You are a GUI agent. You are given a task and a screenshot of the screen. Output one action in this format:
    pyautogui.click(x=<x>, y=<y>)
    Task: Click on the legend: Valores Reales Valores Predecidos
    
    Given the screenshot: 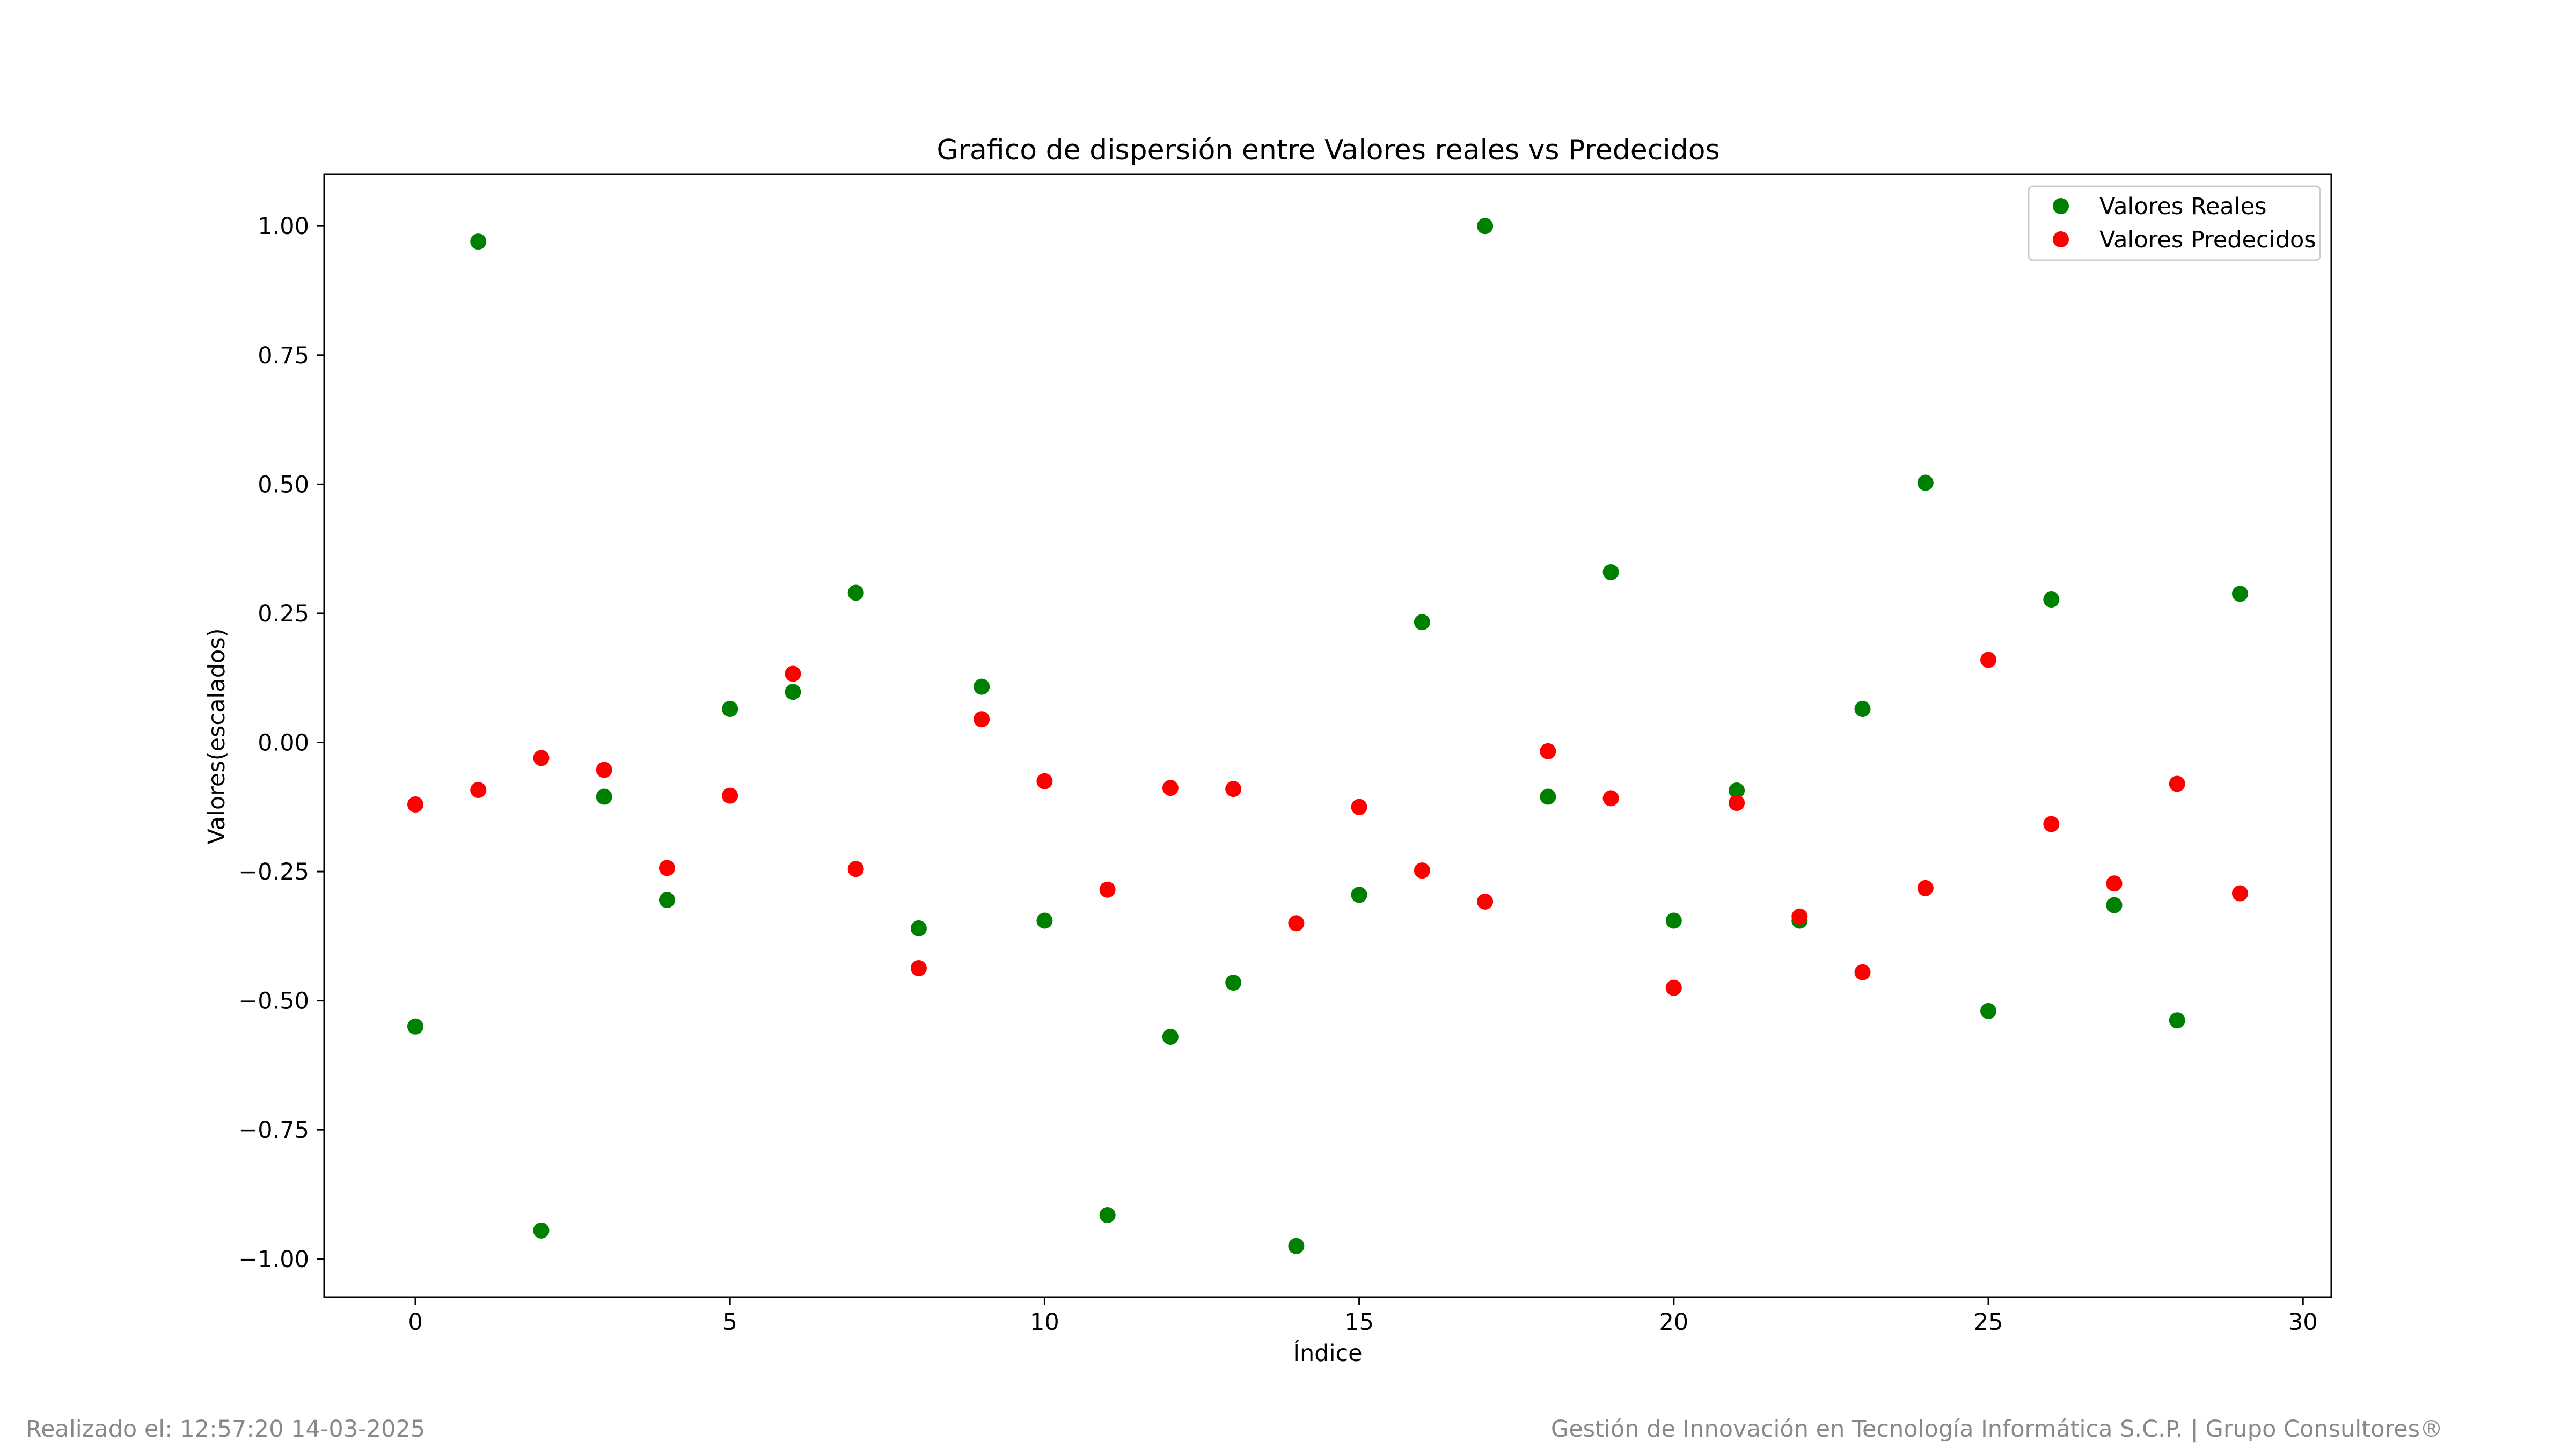 What is the action you would take?
    pyautogui.click(x=2174, y=223)
    